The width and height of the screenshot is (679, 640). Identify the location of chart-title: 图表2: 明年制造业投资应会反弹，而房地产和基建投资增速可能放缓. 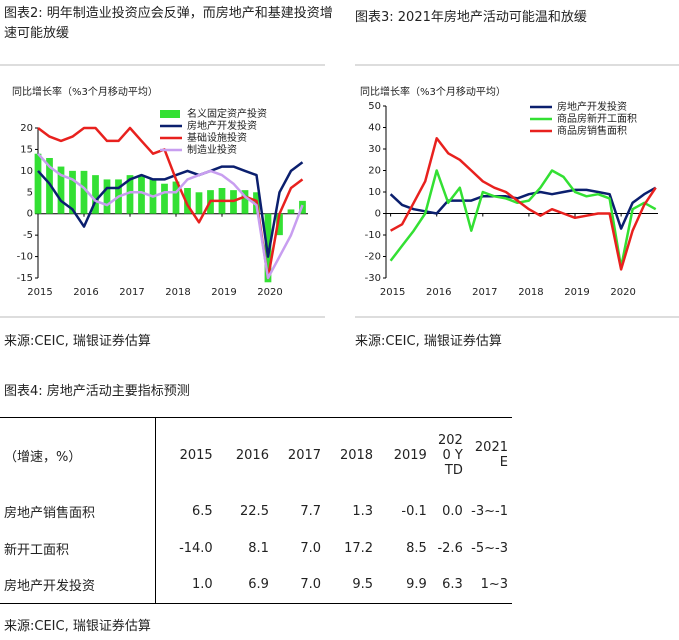
(168, 23).